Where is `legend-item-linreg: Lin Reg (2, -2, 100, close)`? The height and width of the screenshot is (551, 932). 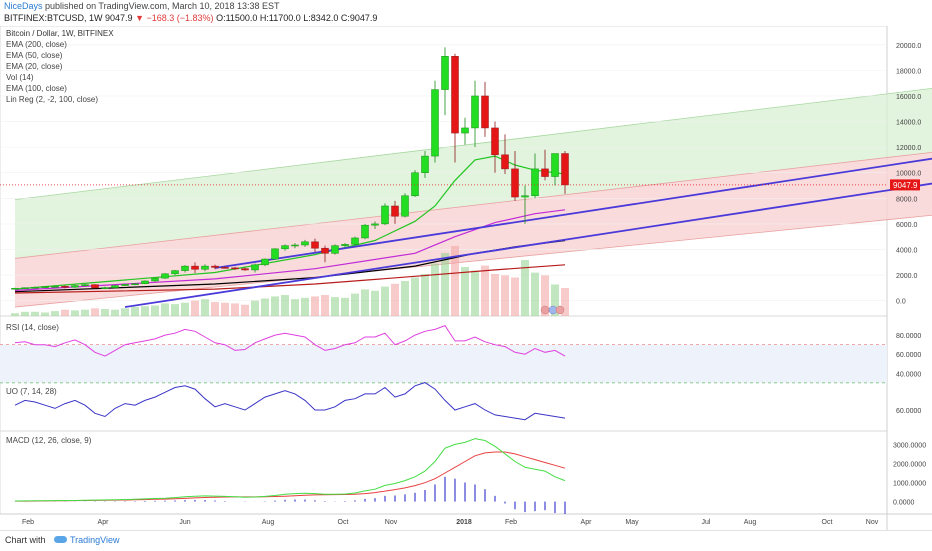
legend-item-linreg: Lin Reg (2, -2, 100, close) is located at coordinates (52, 99).